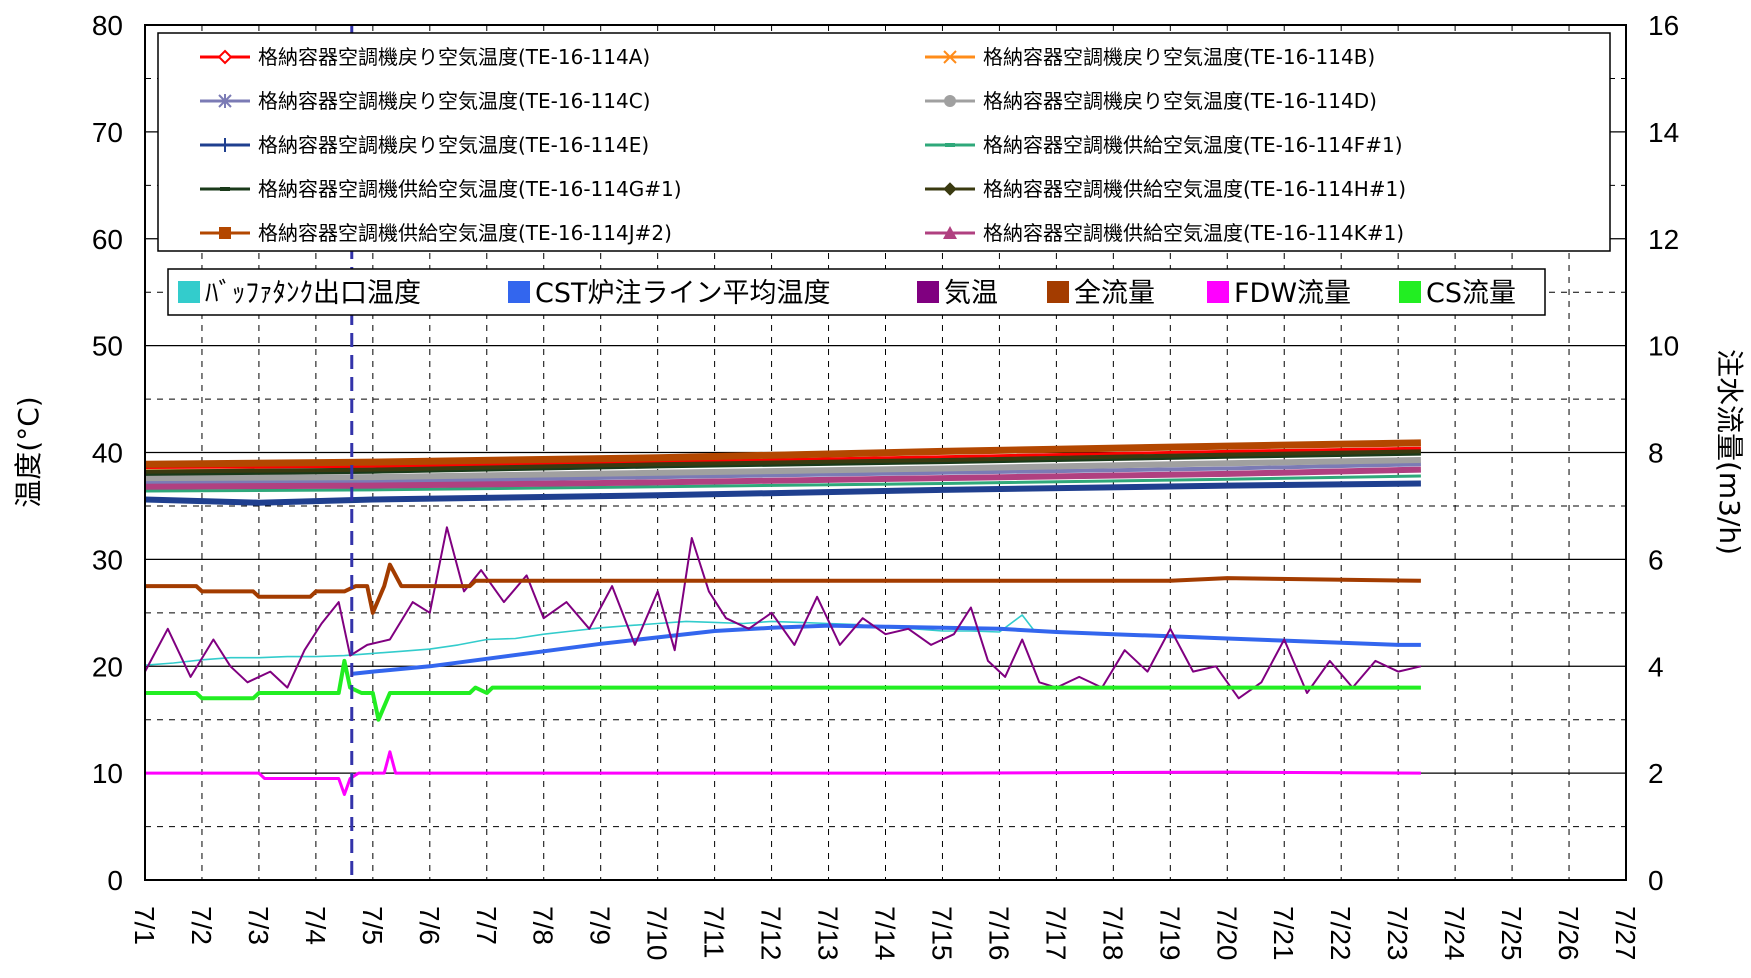 The image size is (1751, 978). I want to click on x-tick-label: 7/24, so click(1454, 933).